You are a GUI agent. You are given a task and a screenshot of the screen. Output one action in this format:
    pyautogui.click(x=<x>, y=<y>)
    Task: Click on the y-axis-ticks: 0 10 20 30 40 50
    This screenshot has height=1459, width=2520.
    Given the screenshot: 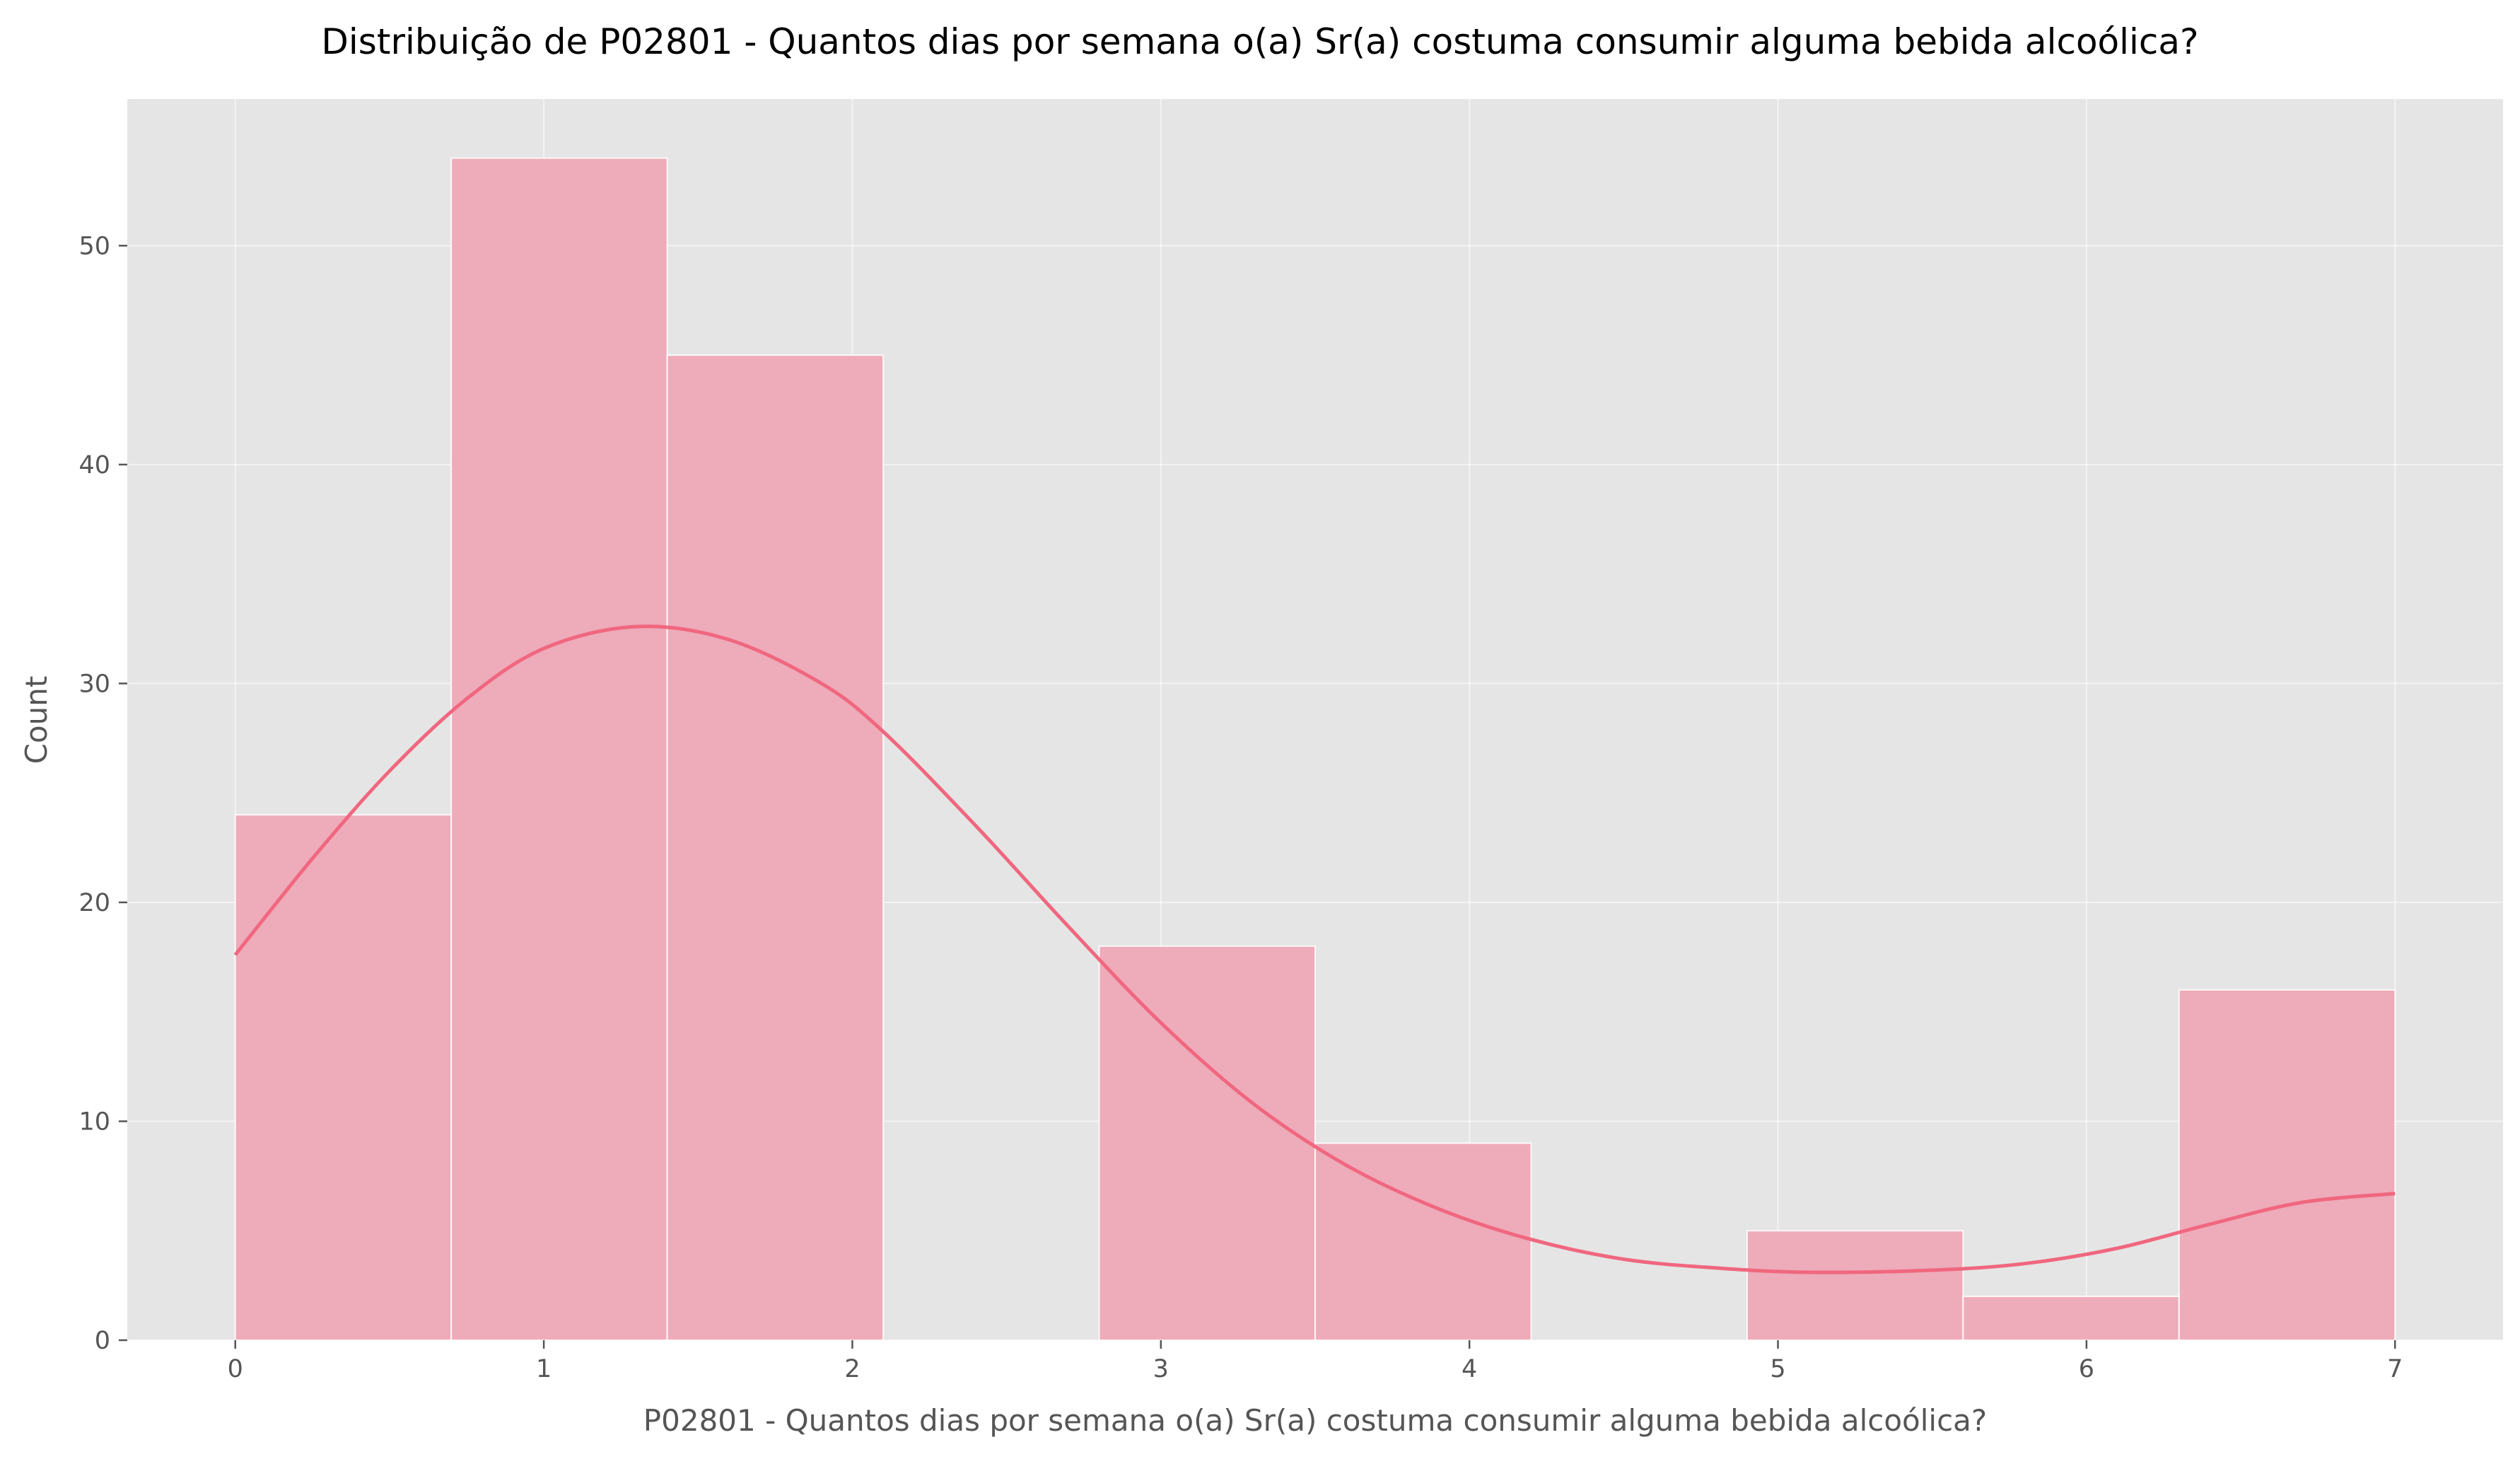 What is the action you would take?
    pyautogui.click(x=102, y=793)
    